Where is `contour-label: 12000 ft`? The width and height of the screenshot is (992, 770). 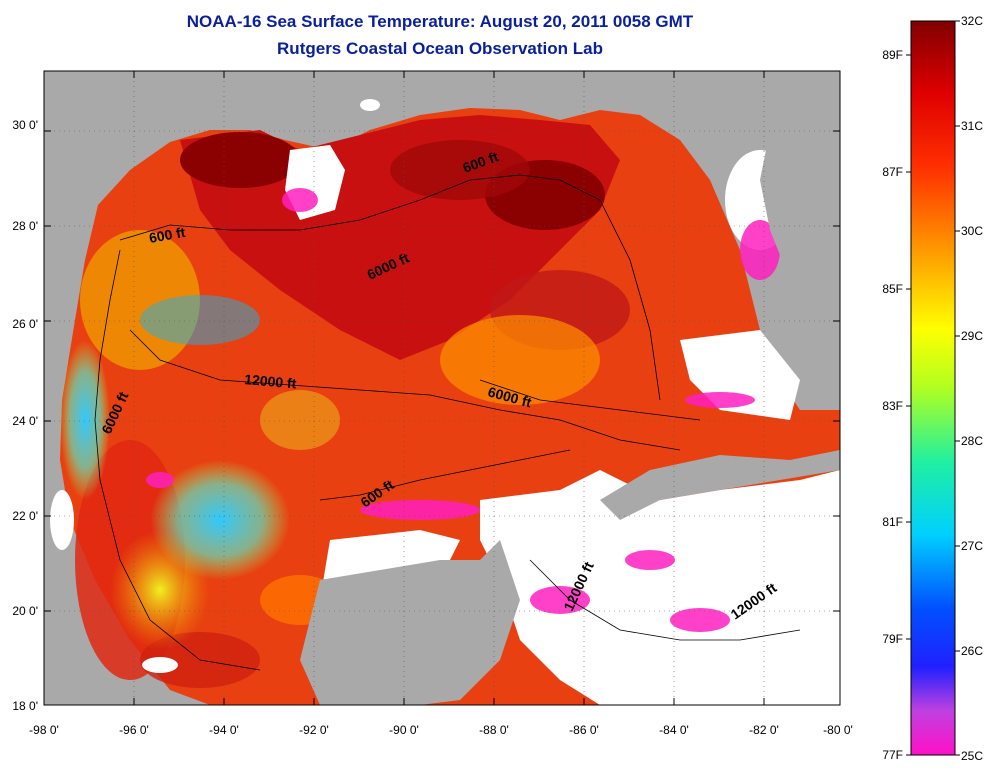
contour-label: 12000 ft is located at coordinates (271, 381).